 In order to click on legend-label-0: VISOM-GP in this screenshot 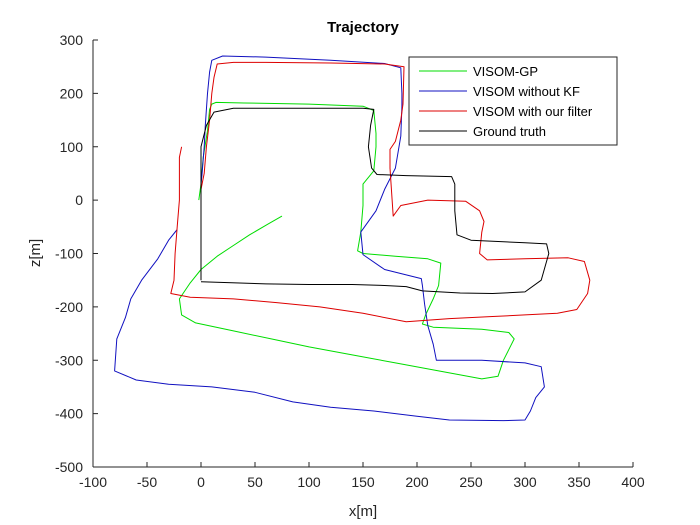, I will do `click(505, 71)`.